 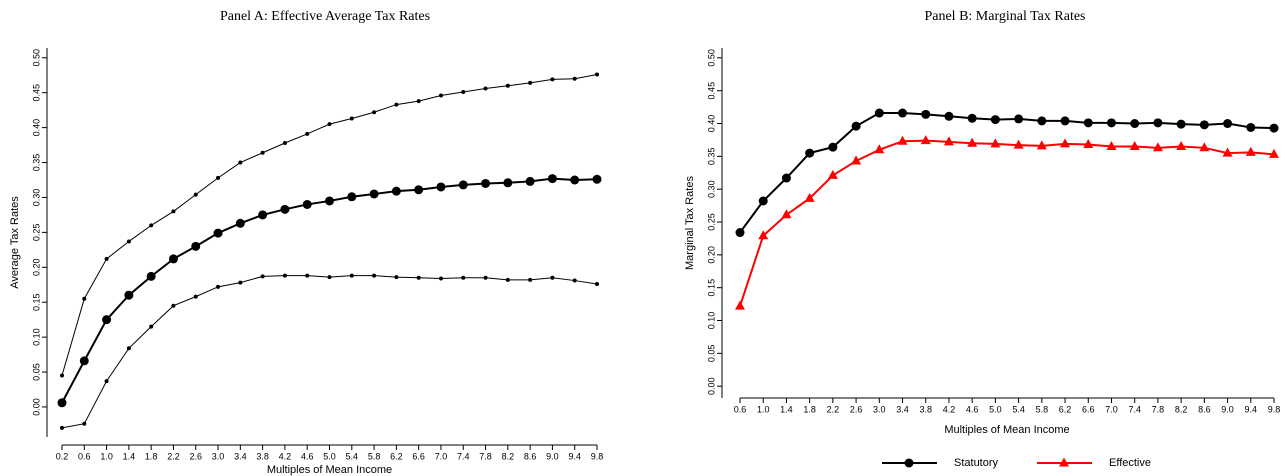 What do you see at coordinates (485, 456) in the screenshot?
I see `x-tick-label: 7.8` at bounding box center [485, 456].